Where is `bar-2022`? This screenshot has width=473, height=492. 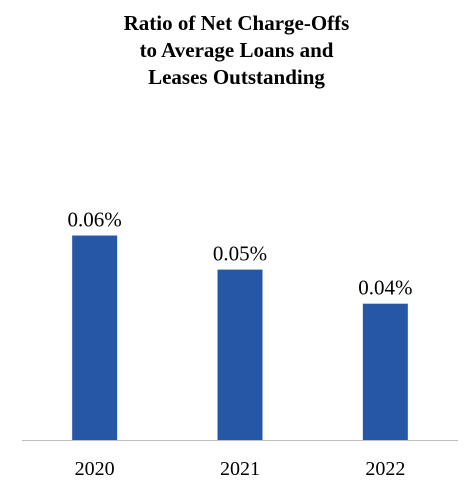 bar-2022 is located at coordinates (385, 371).